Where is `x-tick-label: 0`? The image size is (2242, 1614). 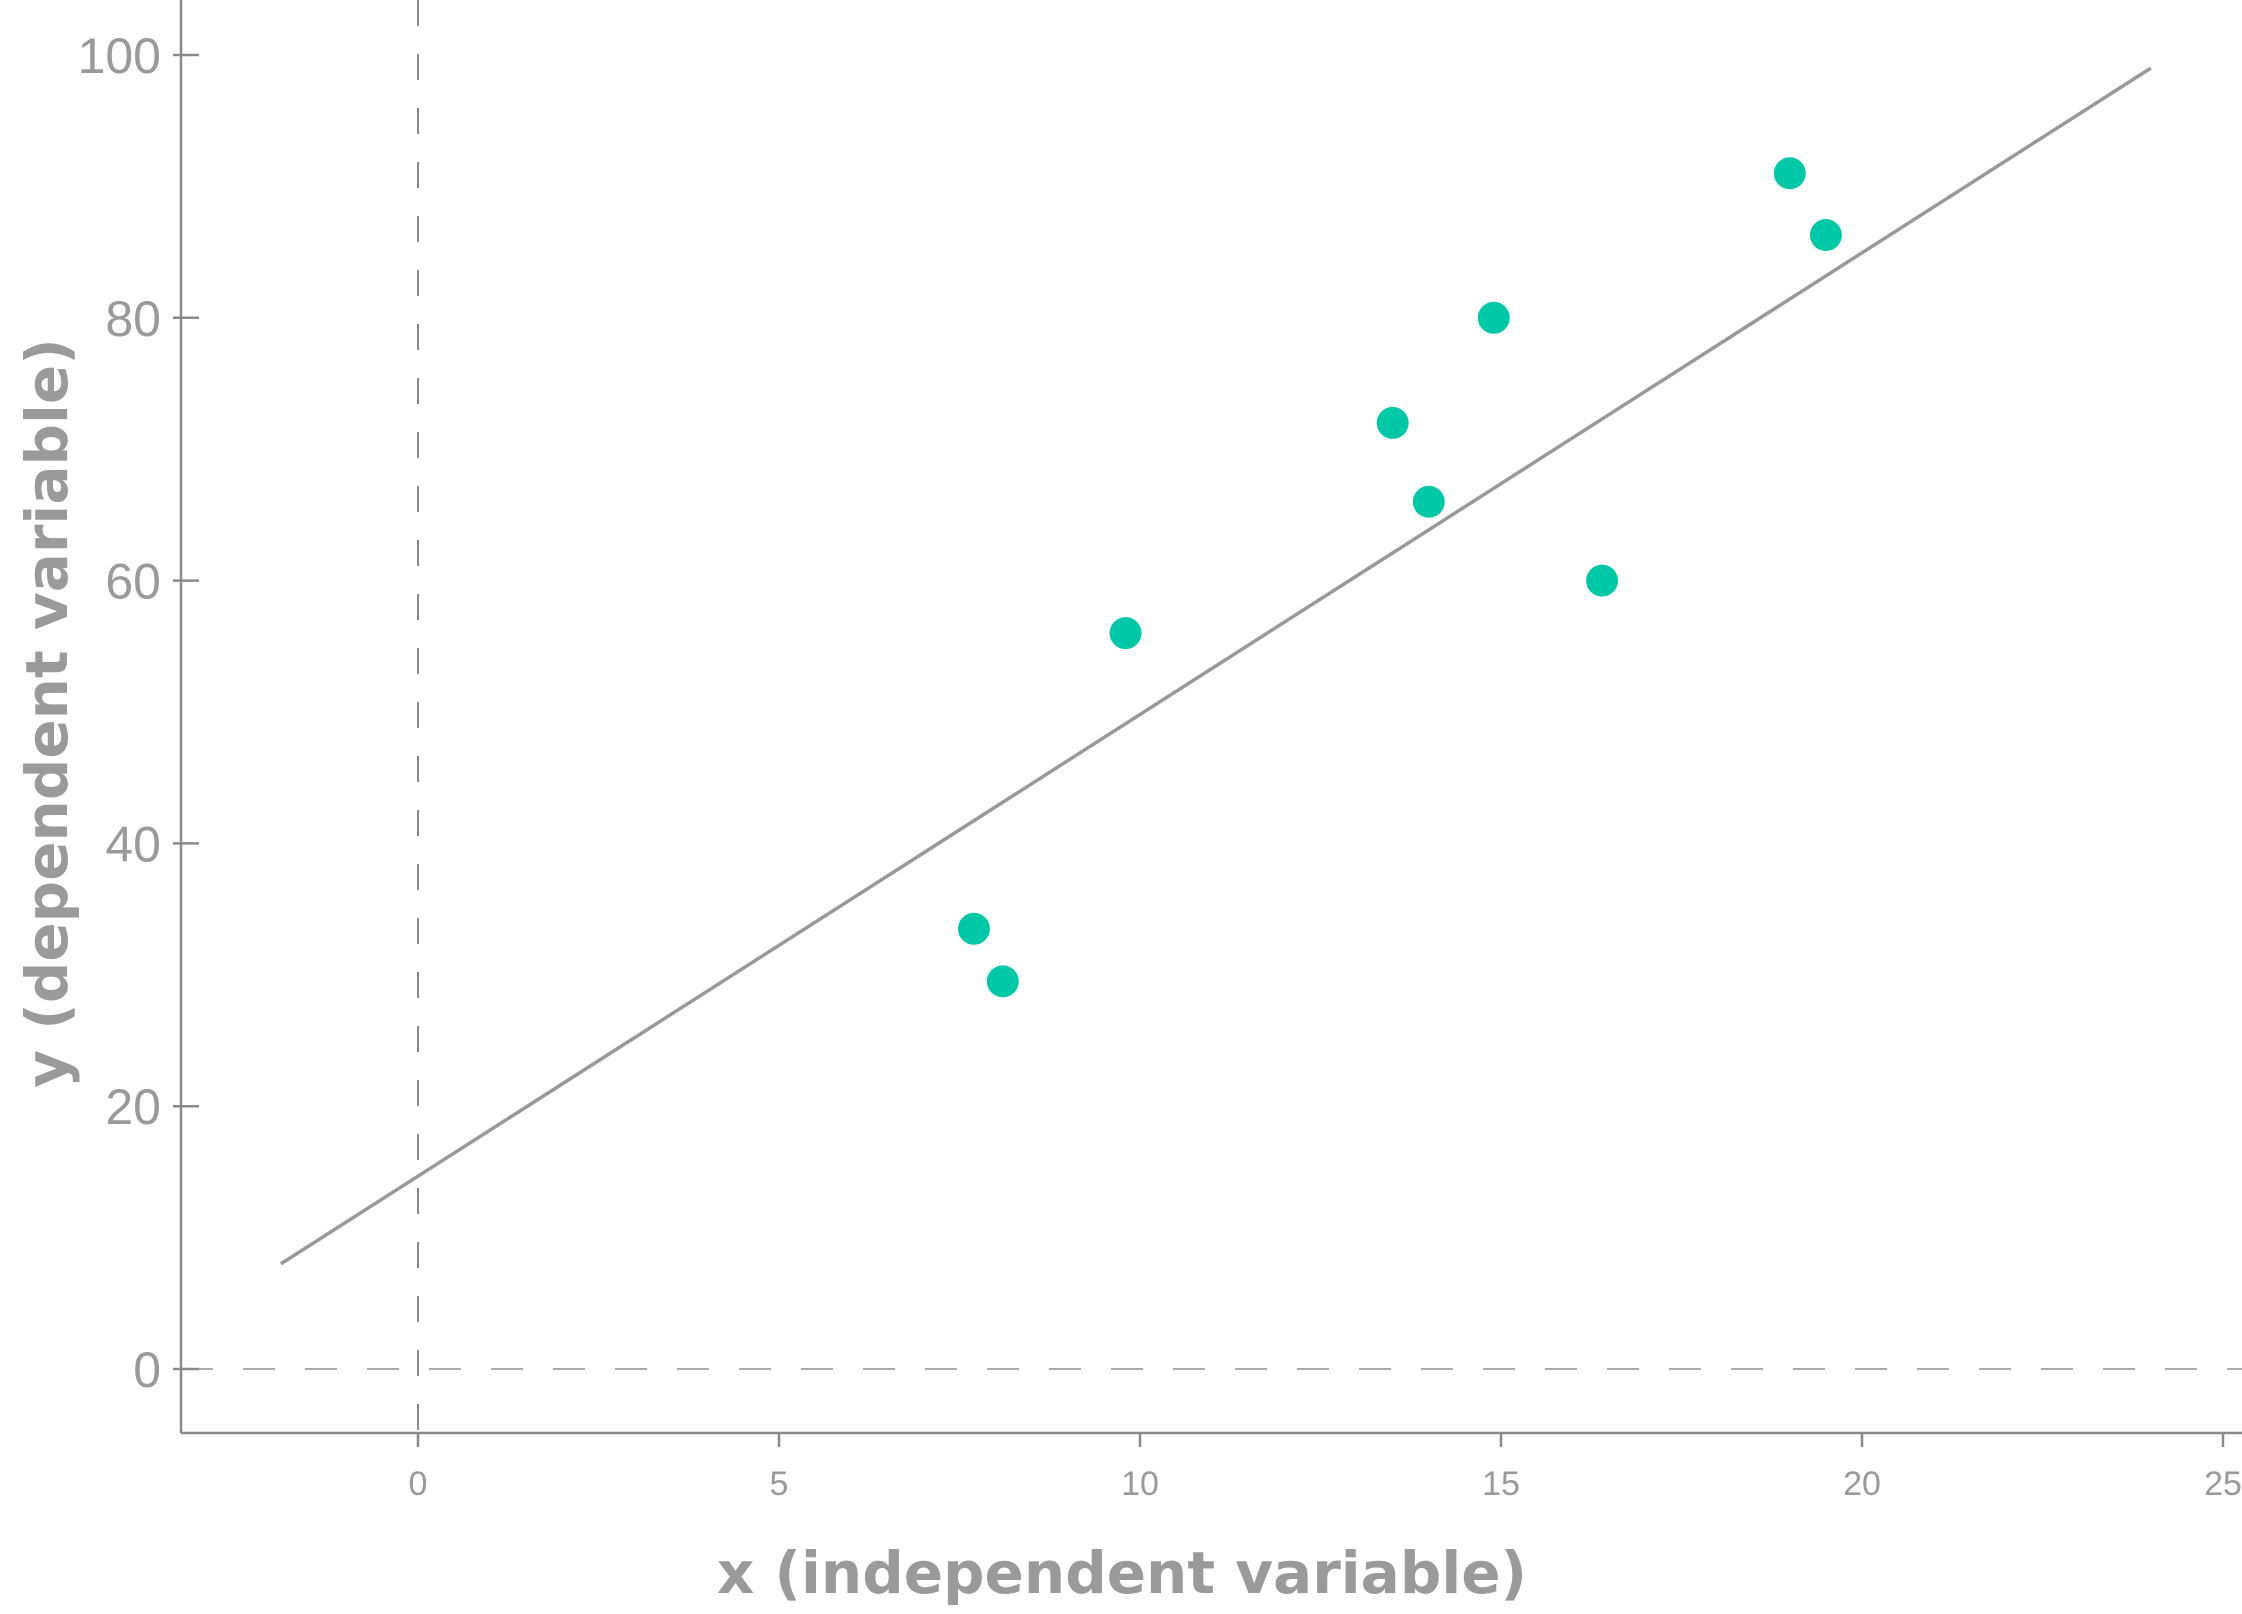 x-tick-label: 0 is located at coordinates (418, 1484).